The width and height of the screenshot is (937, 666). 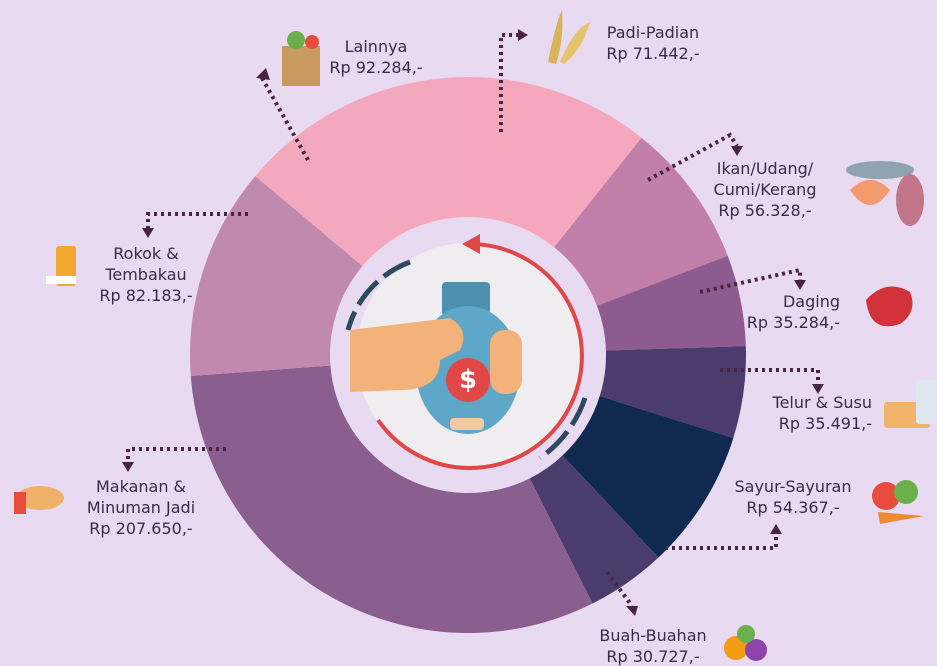 I want to click on slice-label: Lainnya Rp 92.284,-, so click(x=376, y=57).